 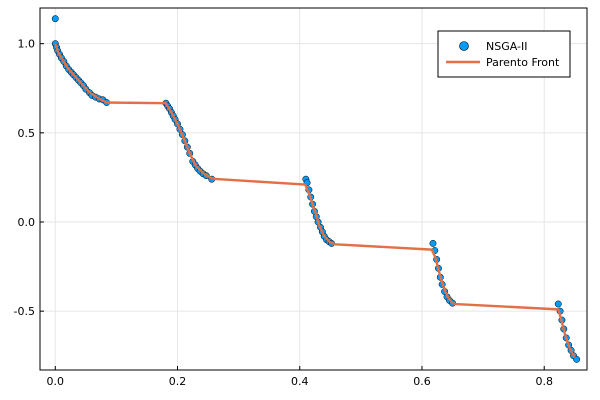 I want to click on x-tick-label: 0.0, so click(x=56, y=381).